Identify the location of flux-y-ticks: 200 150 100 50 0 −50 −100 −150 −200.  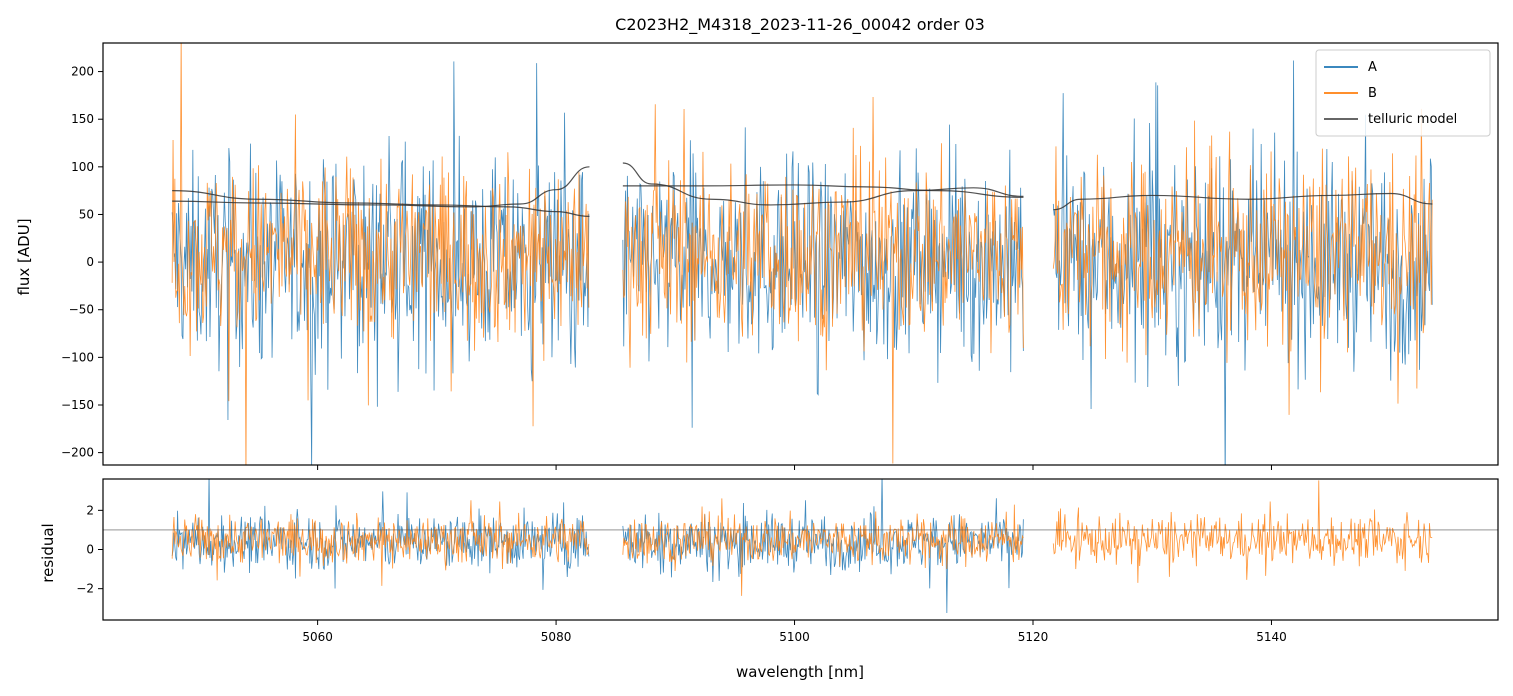
(82, 262).